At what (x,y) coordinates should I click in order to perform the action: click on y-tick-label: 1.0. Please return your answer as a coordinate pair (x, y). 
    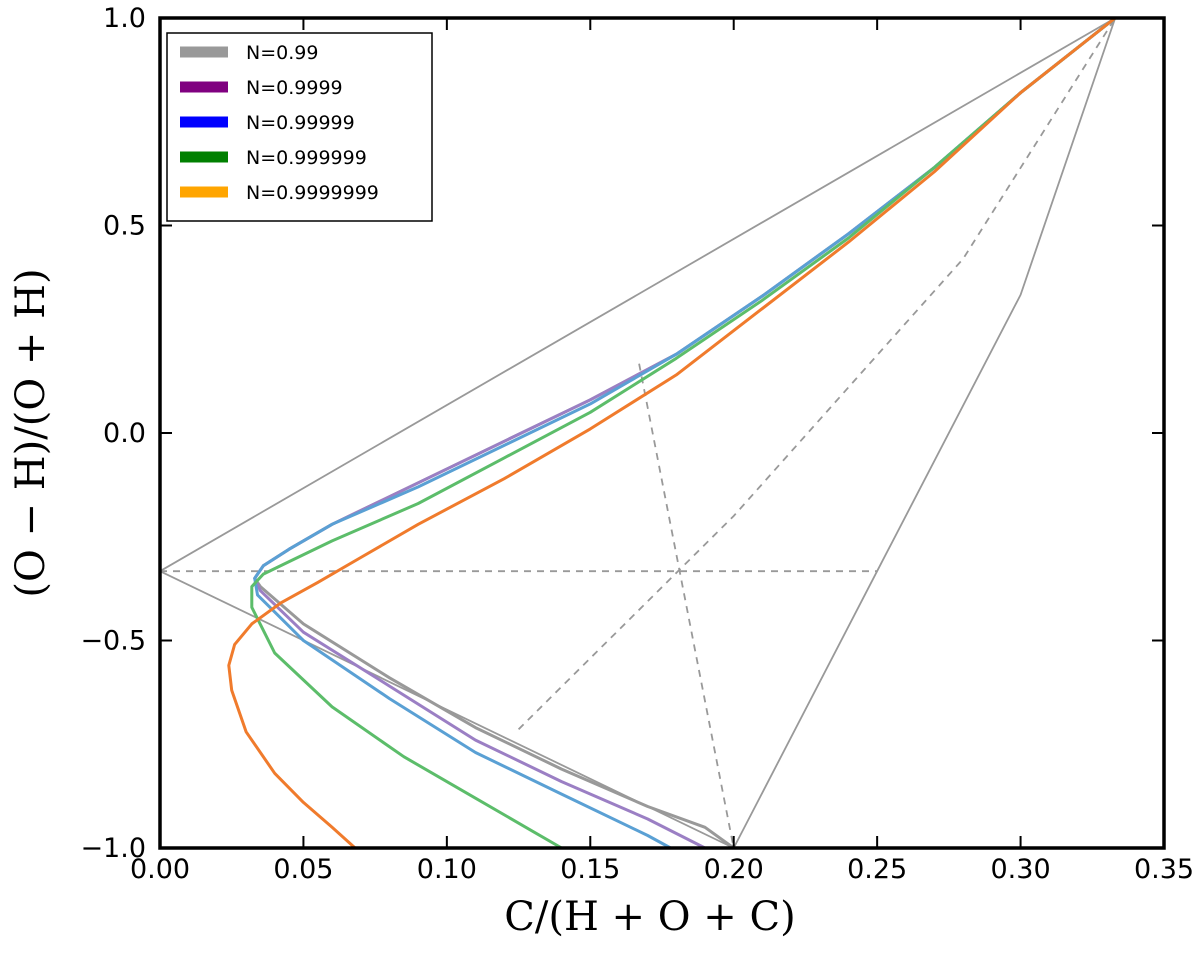
    Looking at the image, I should click on (124, 18).